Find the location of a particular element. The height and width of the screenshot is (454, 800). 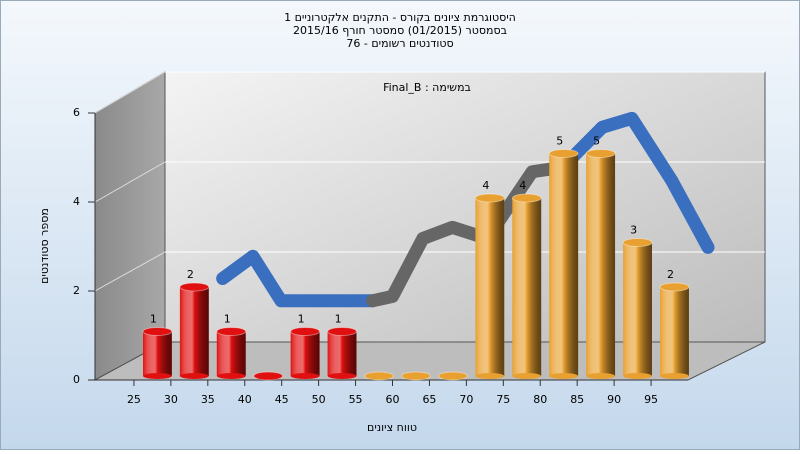

x-tick-label: 25 is located at coordinates (134, 399).